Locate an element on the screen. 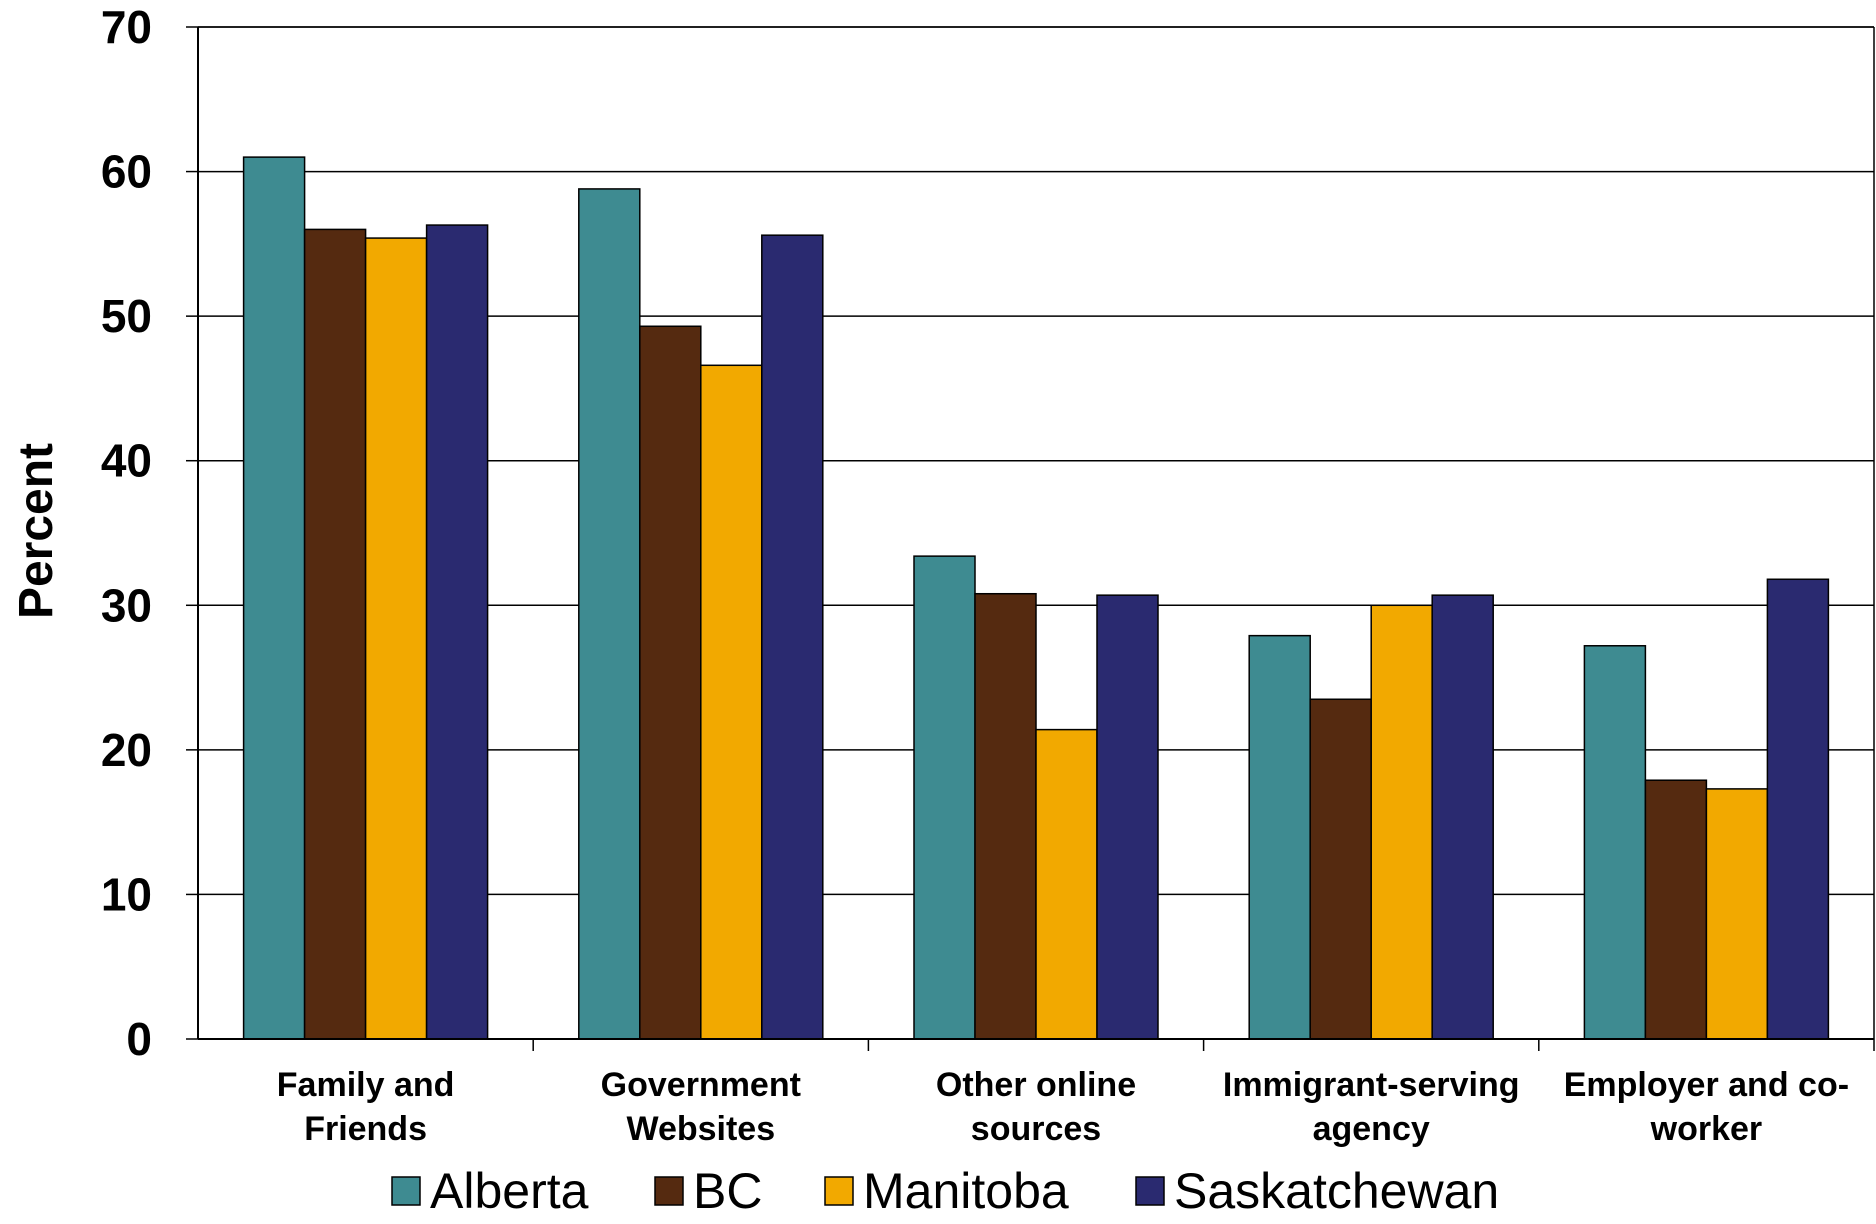  x-category-label: Immigrant-serving is located at coordinates (1371, 1085).